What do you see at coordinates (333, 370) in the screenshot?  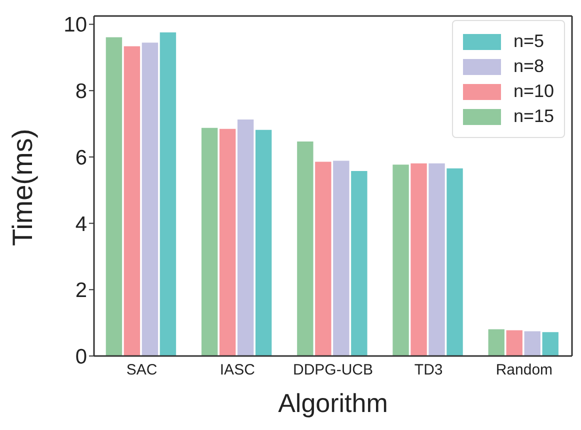 I see `x-tick-label: DDPG-UCB` at bounding box center [333, 370].